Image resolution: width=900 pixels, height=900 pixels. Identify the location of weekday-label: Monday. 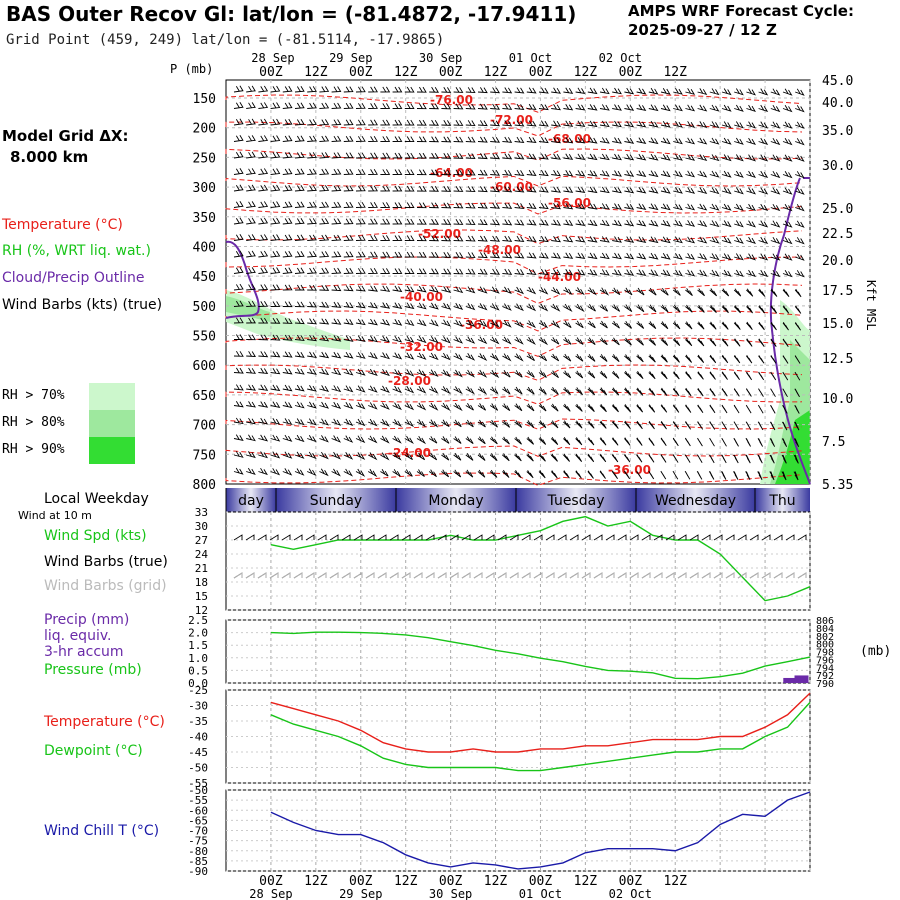
(455, 501).